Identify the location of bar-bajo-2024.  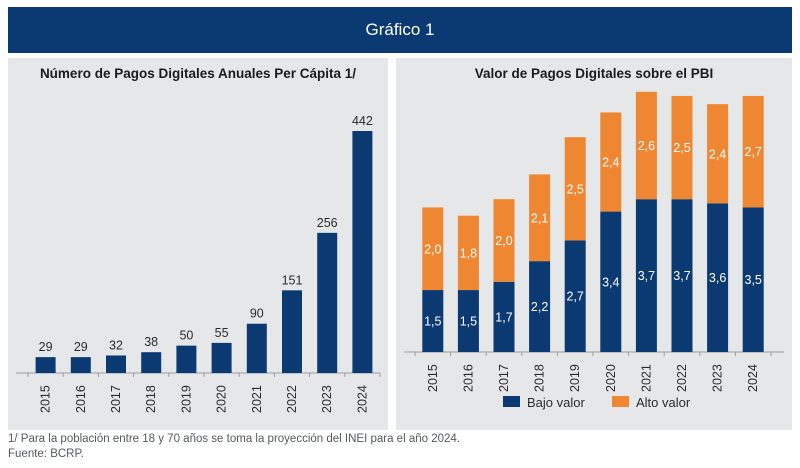
(753, 279).